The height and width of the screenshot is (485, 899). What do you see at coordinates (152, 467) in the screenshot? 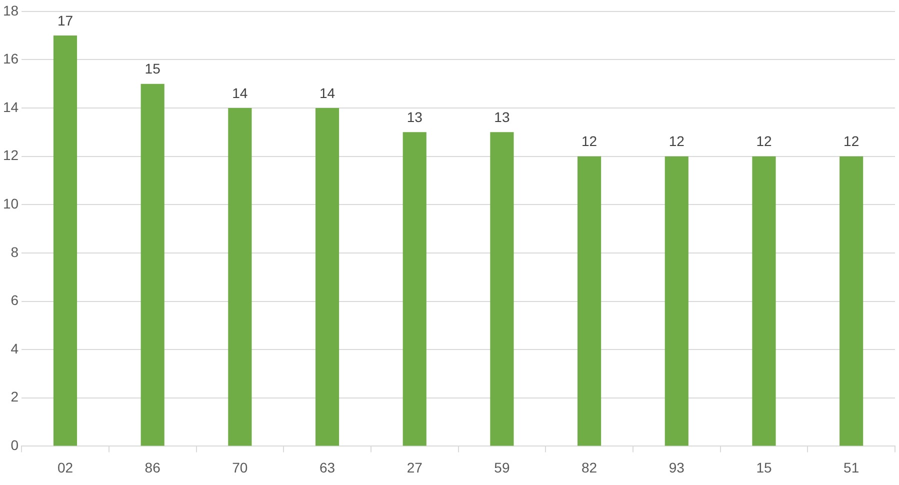
I see `x-tick-label: 86` at bounding box center [152, 467].